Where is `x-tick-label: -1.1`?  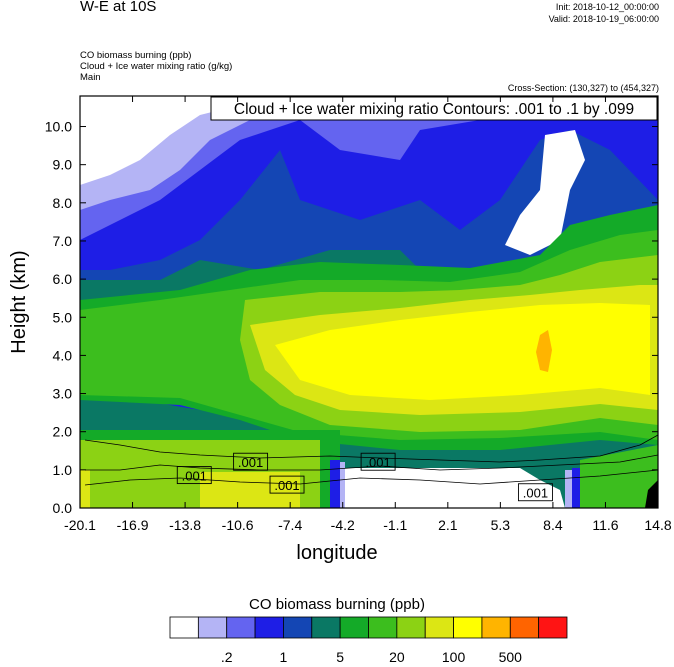 x-tick-label: -1.1 is located at coordinates (395, 525).